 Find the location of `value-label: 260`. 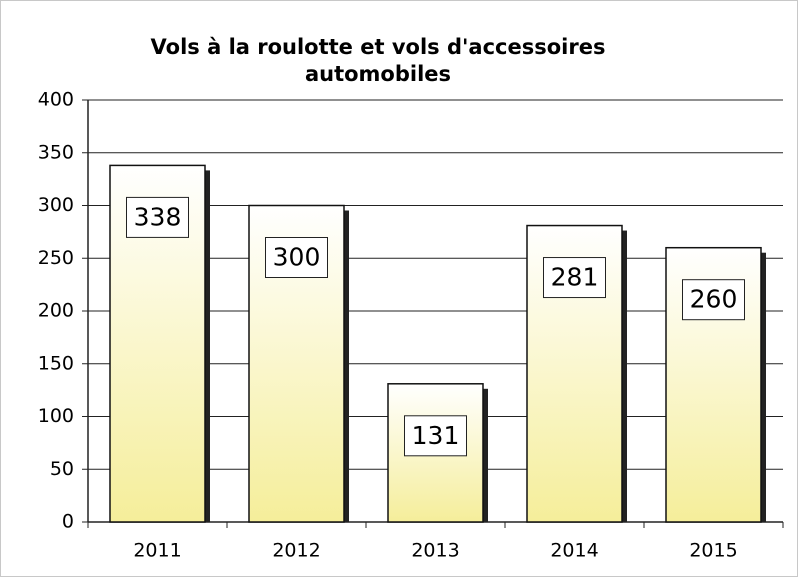

value-label: 260 is located at coordinates (714, 299).